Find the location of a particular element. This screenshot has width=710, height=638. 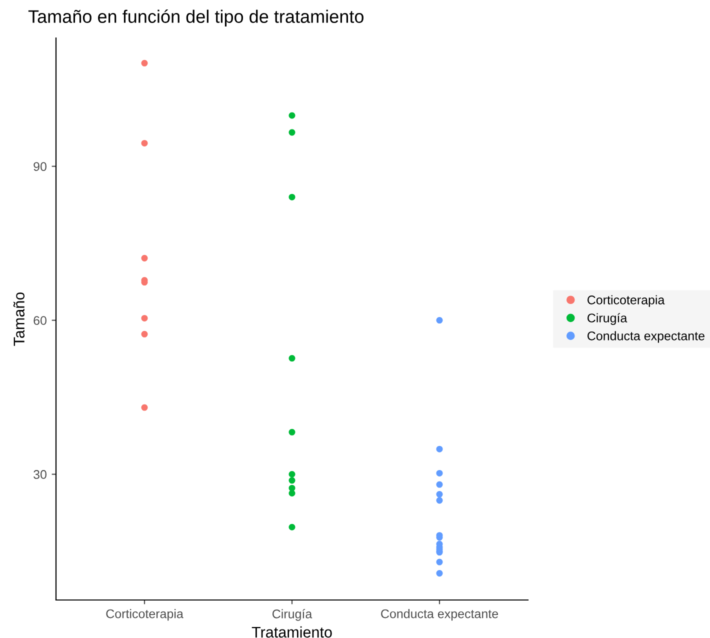

y-tick-label: 30 is located at coordinates (40, 474).